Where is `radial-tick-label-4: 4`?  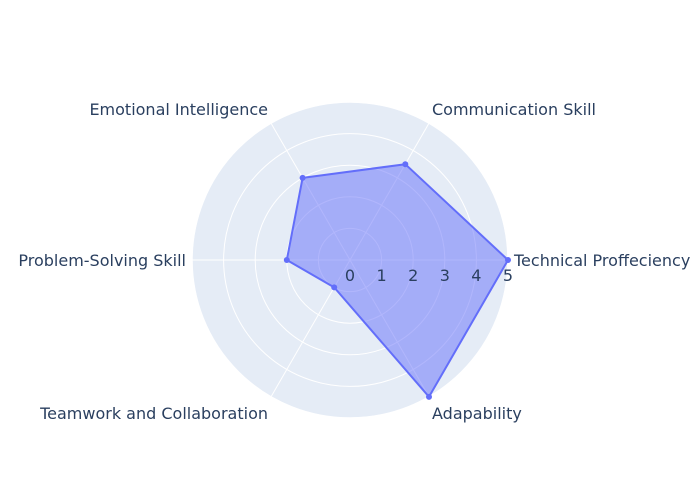
radial-tick-label-4: 4 is located at coordinates (476, 275).